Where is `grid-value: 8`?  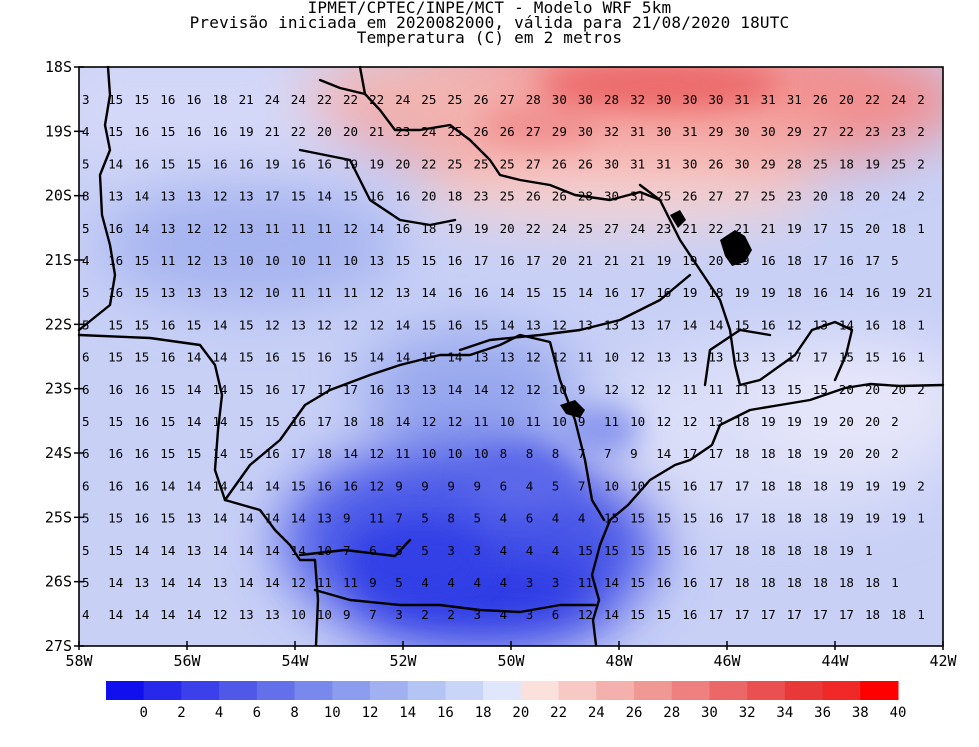 grid-value: 8 is located at coordinates (451, 518).